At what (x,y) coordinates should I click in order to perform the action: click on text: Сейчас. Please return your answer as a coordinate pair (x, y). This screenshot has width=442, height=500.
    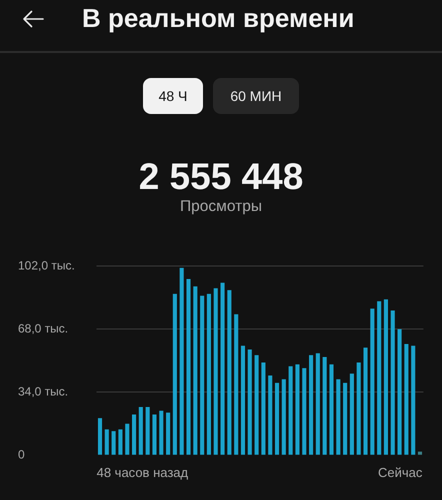
    Looking at the image, I should click on (400, 472).